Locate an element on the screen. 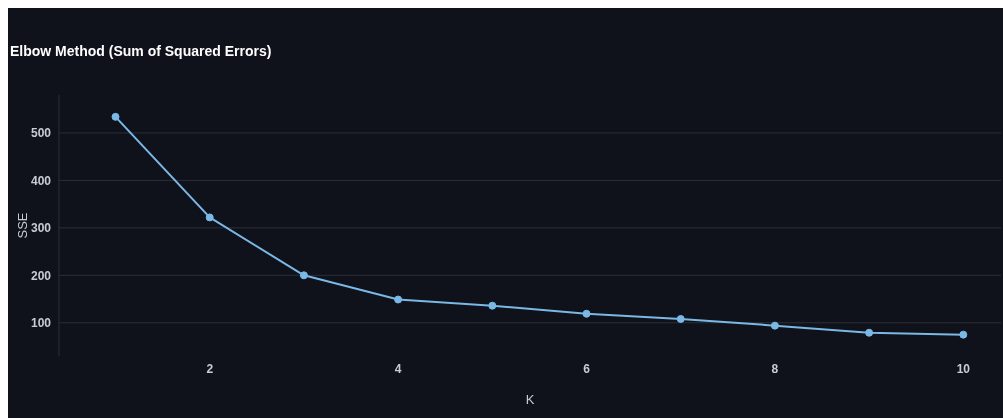 This screenshot has width=1003, height=418. y-axis-title: SSE is located at coordinates (22, 225).